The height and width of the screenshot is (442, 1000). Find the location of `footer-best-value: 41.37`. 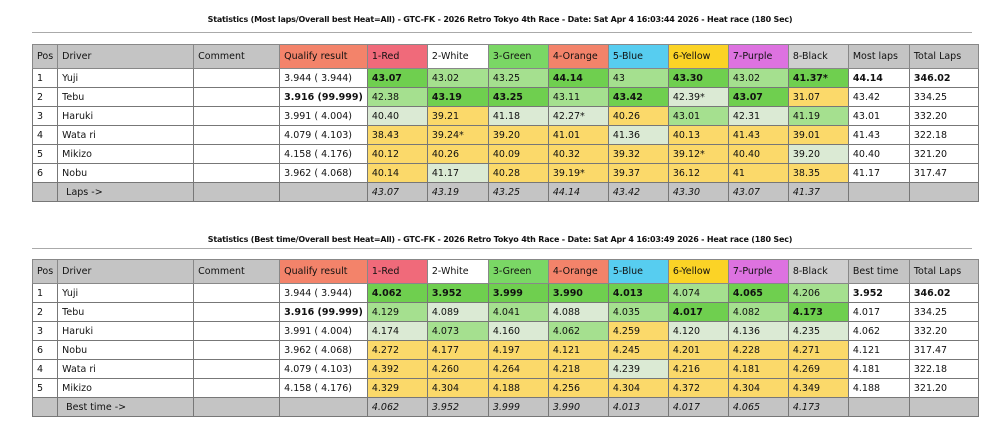

footer-best-value: 41.37 is located at coordinates (818, 192).